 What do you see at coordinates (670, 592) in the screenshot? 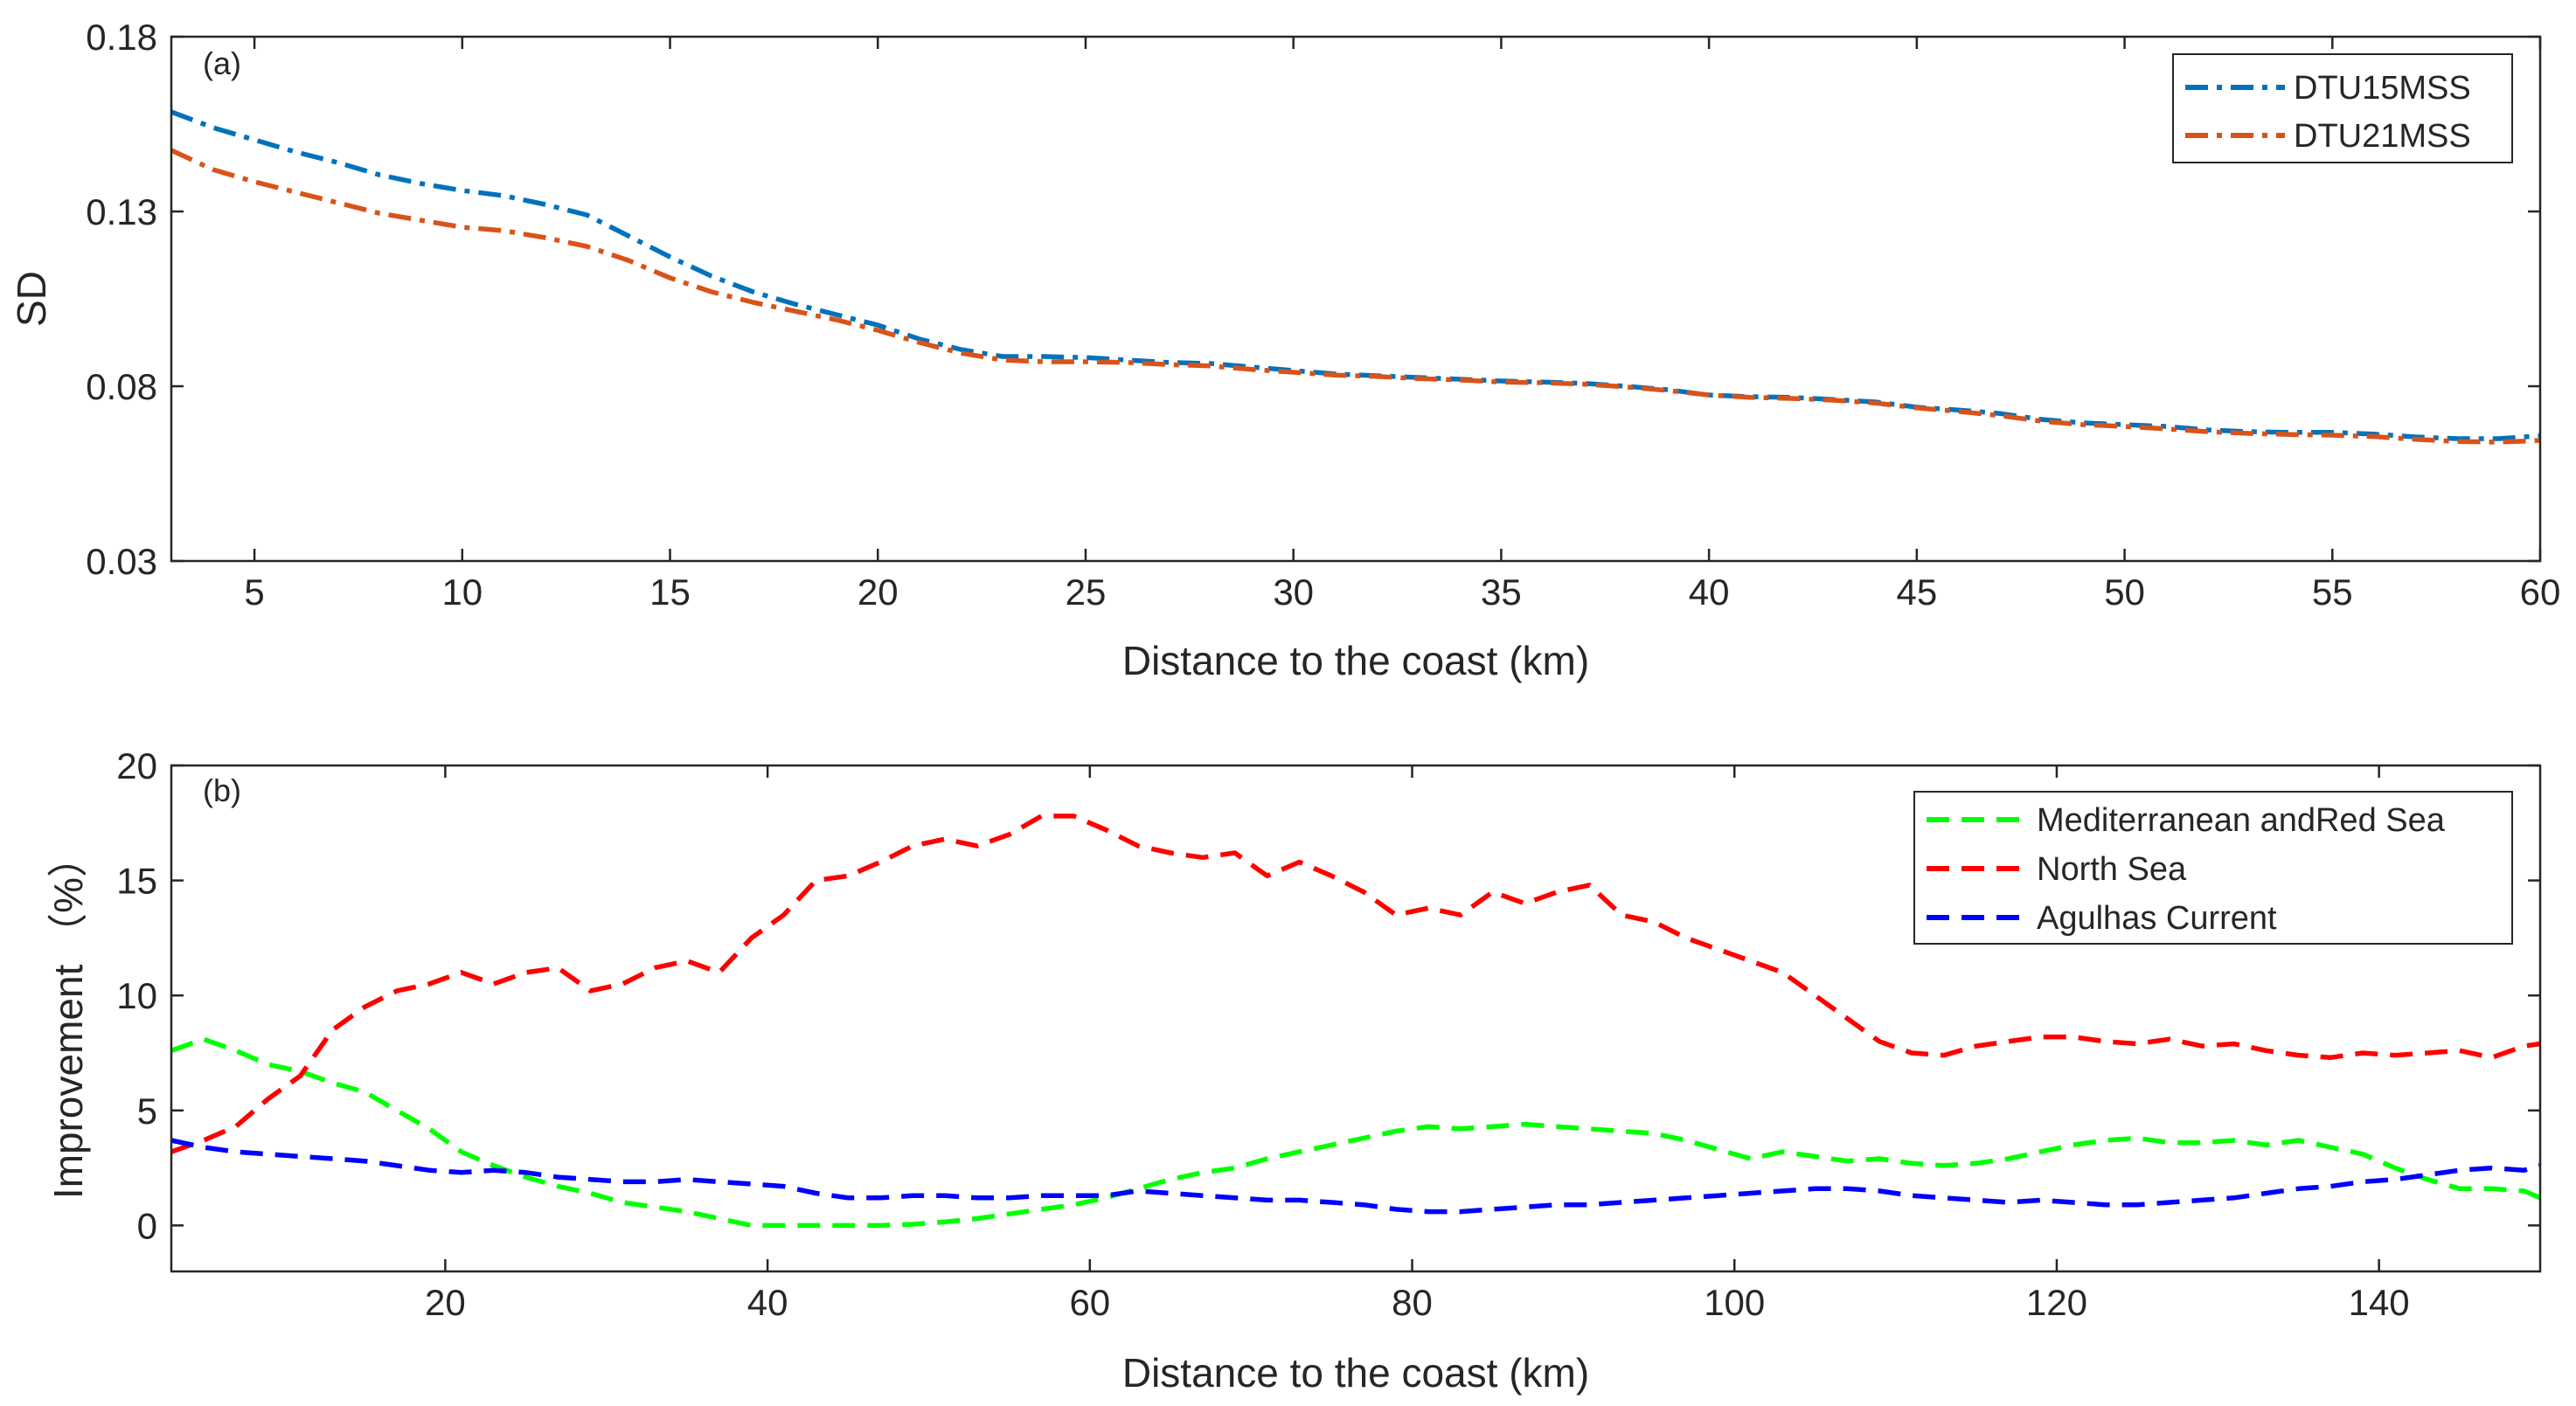
I see `panel-a-x-tick-label: 15` at bounding box center [670, 592].